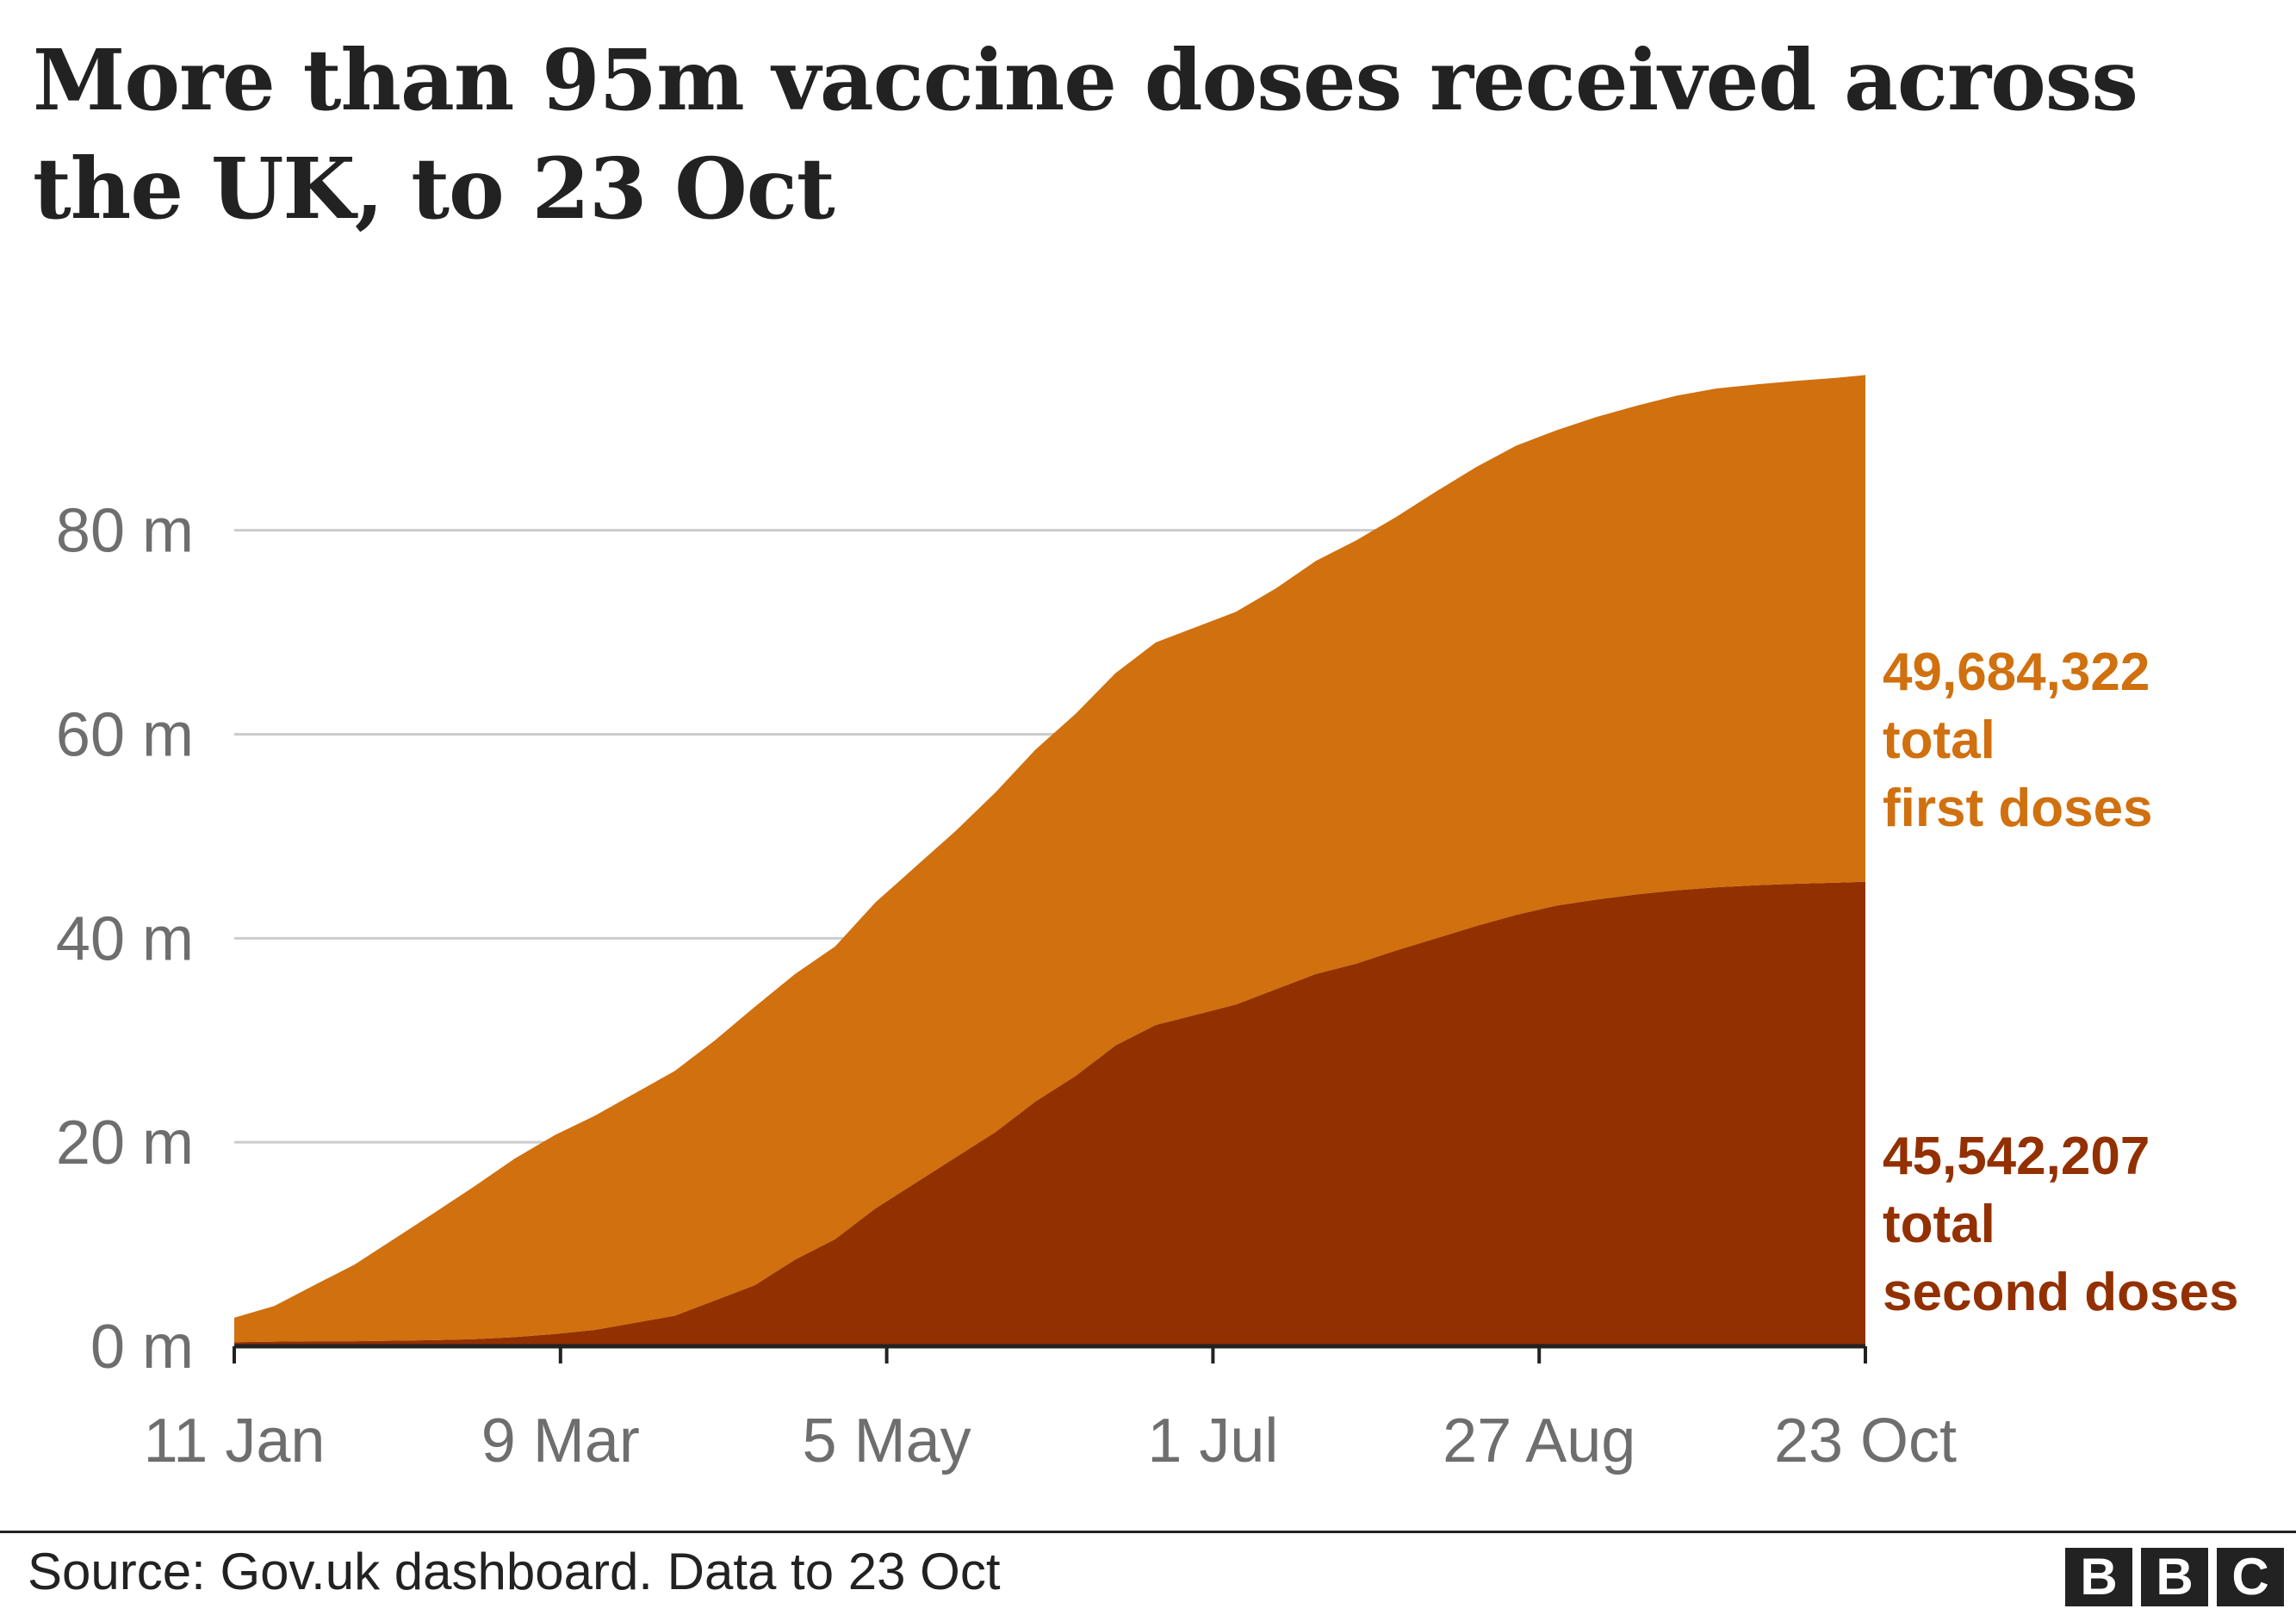  I want to click on second-doses-label-line: 45,542,207, so click(2016, 1156).